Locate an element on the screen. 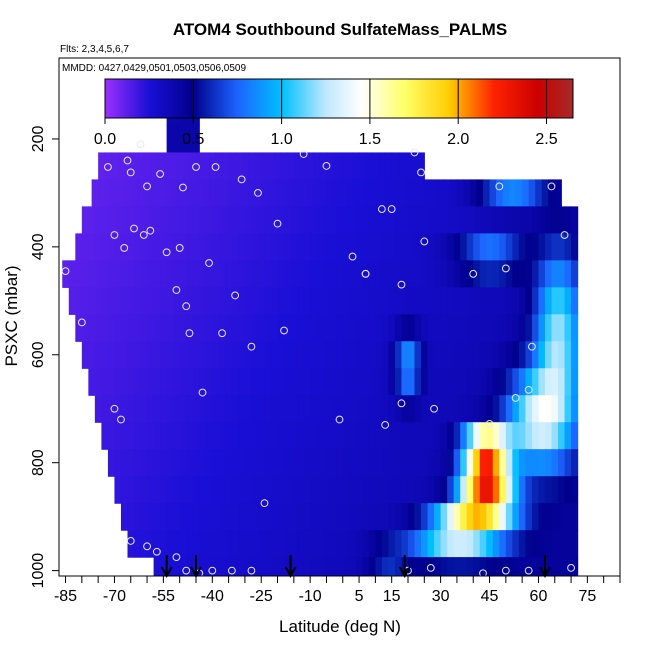  y-tick-label: 400 is located at coordinates (38, 246).